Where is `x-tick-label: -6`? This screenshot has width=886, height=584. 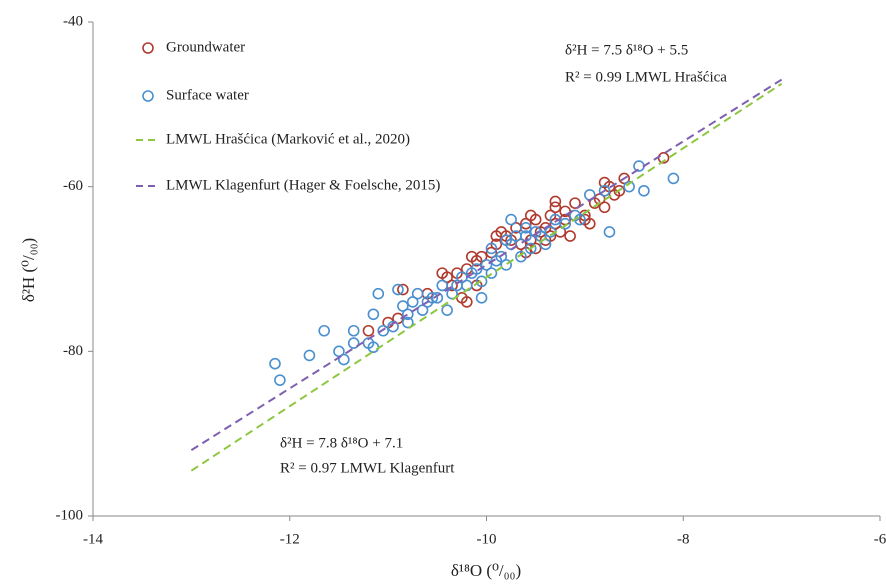 x-tick-label: -6 is located at coordinates (880, 539).